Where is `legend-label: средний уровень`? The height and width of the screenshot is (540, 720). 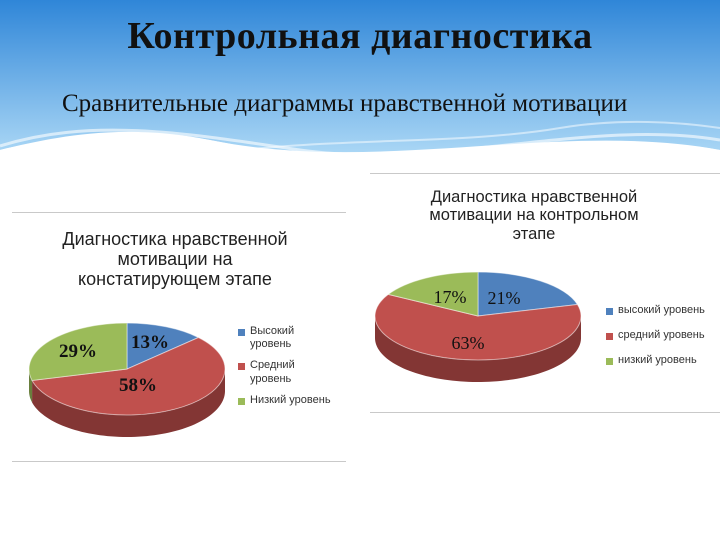 legend-label: средний уровень is located at coordinates (661, 335).